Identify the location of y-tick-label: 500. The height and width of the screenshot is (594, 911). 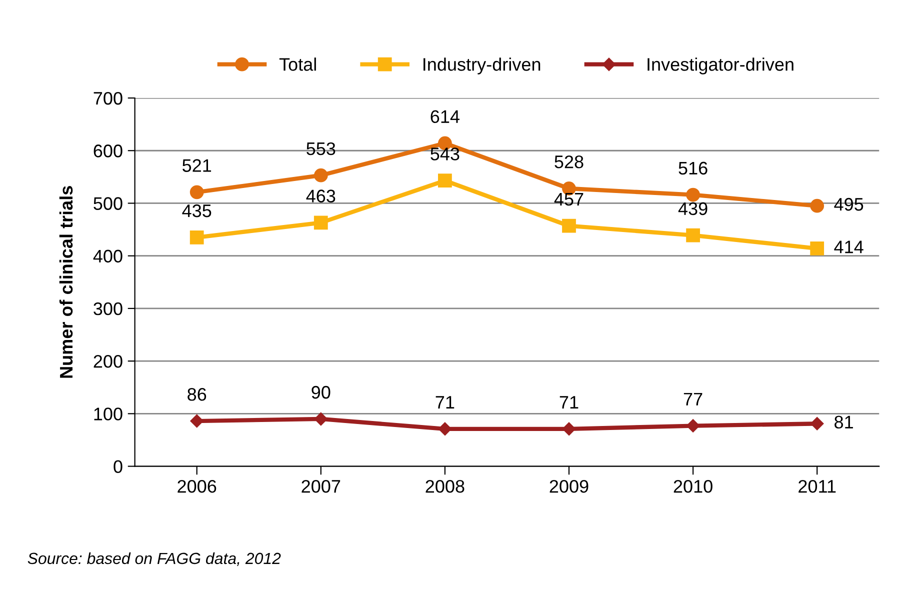
(108, 203).